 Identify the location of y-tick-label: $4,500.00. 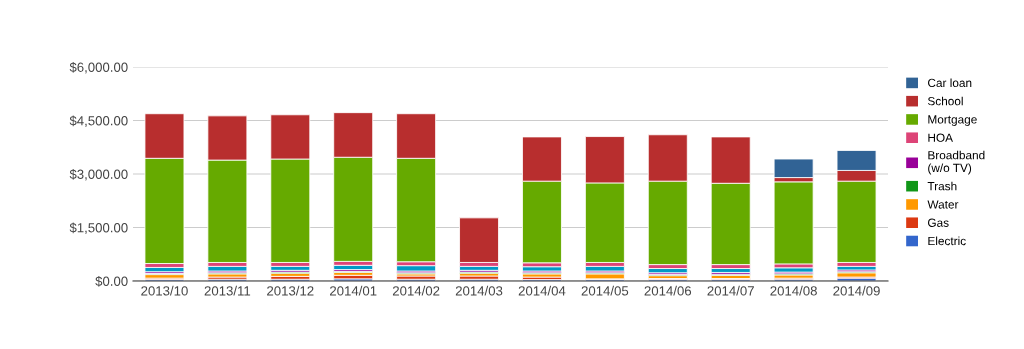
(98, 121).